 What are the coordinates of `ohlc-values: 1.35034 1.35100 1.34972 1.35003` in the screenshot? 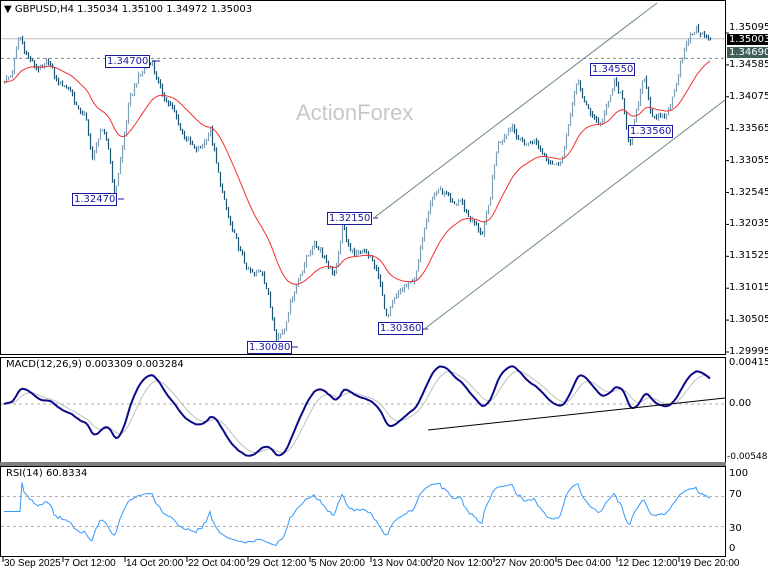 It's located at (165, 9).